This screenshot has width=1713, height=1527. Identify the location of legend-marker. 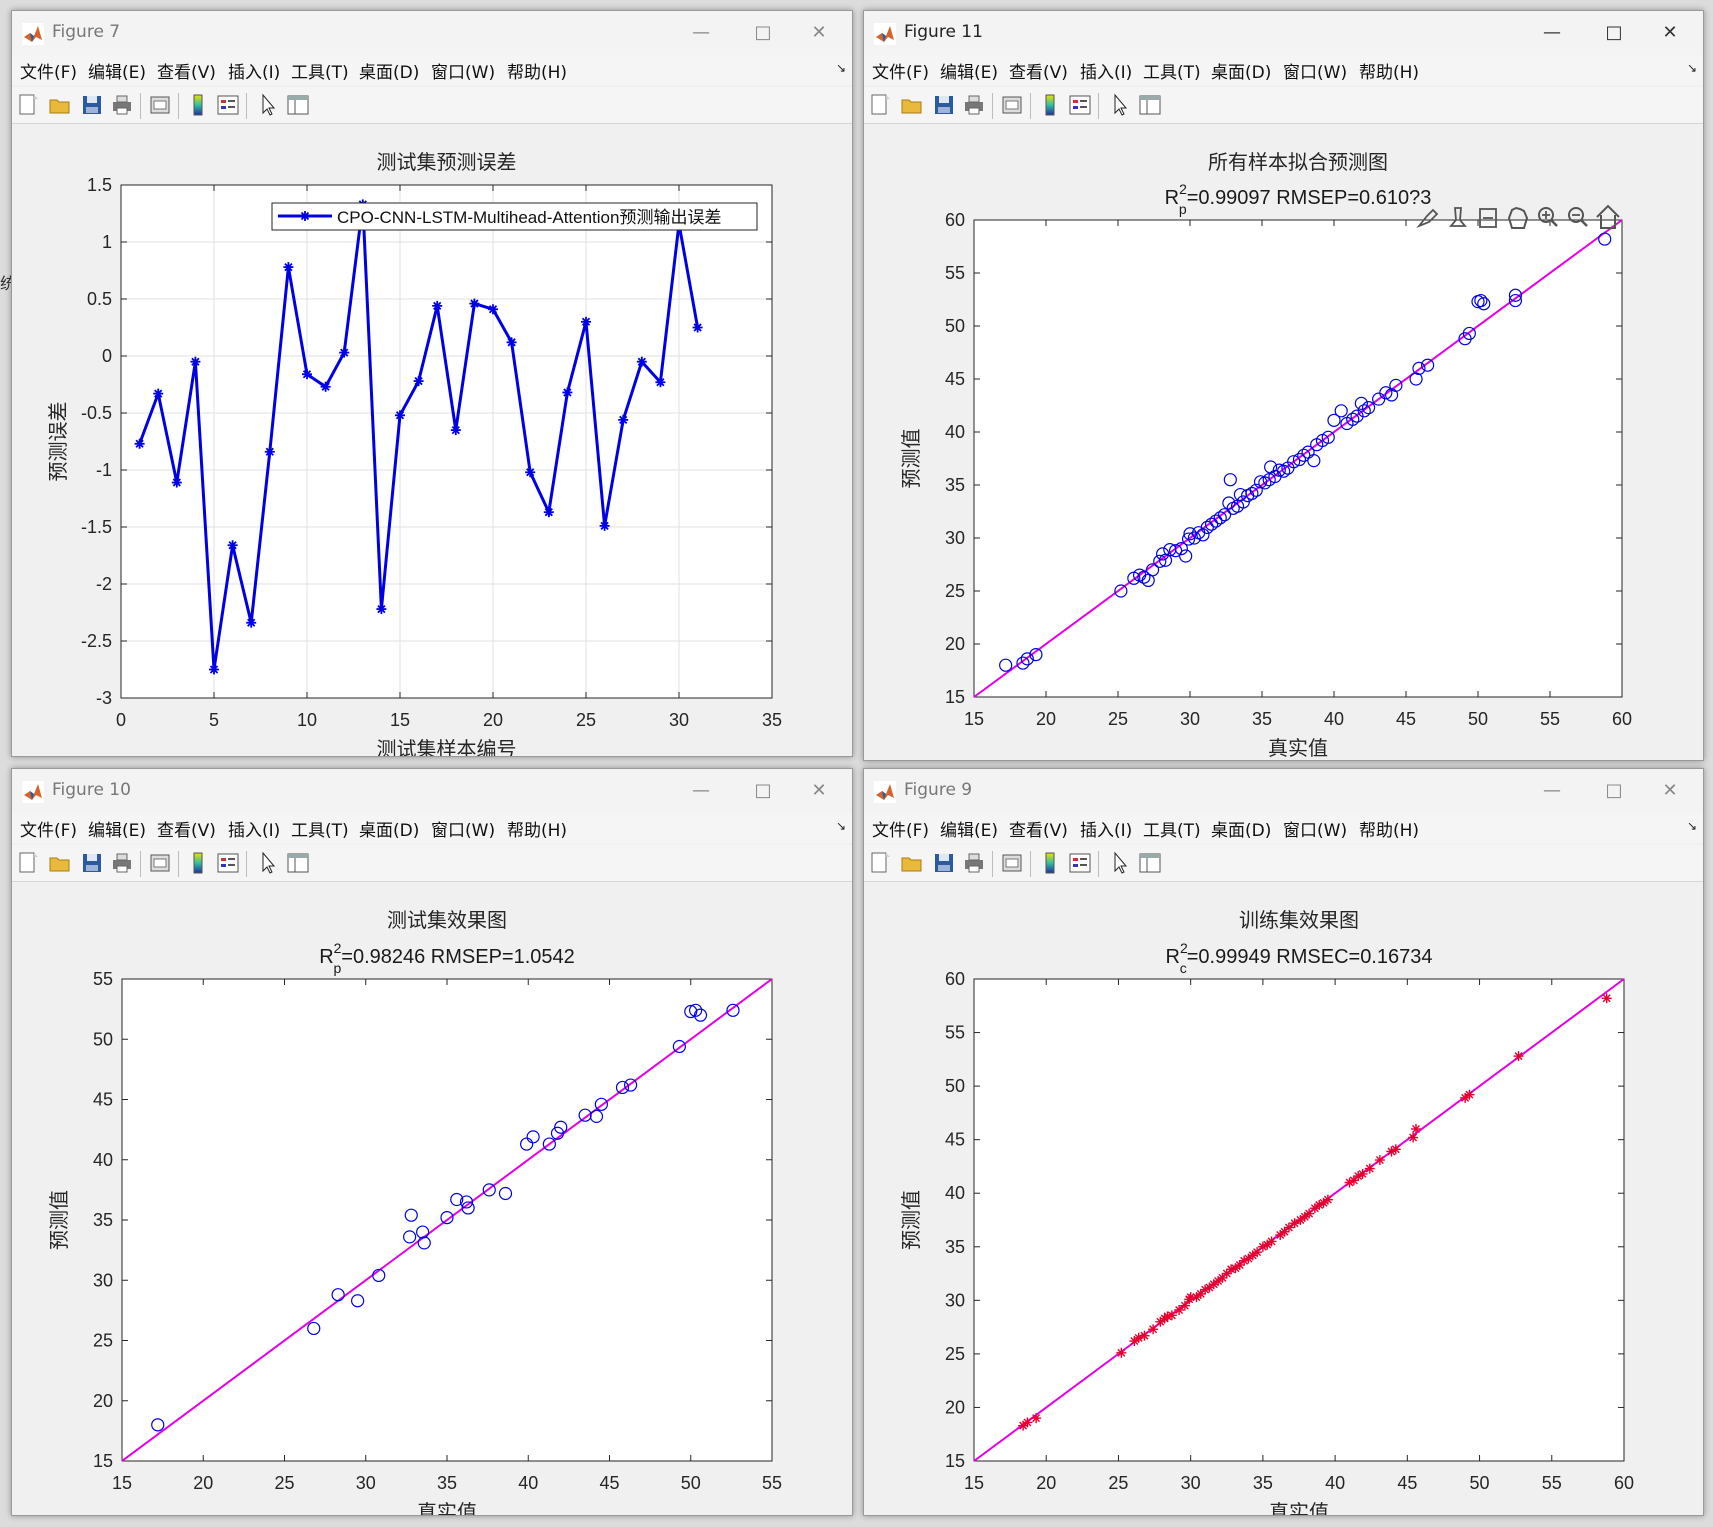
(305, 216).